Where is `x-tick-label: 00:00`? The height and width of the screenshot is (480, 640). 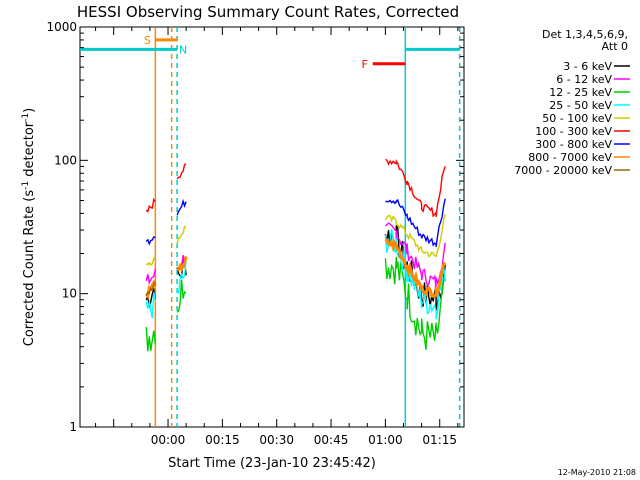
x-tick-label: 00:00 is located at coordinates (168, 440).